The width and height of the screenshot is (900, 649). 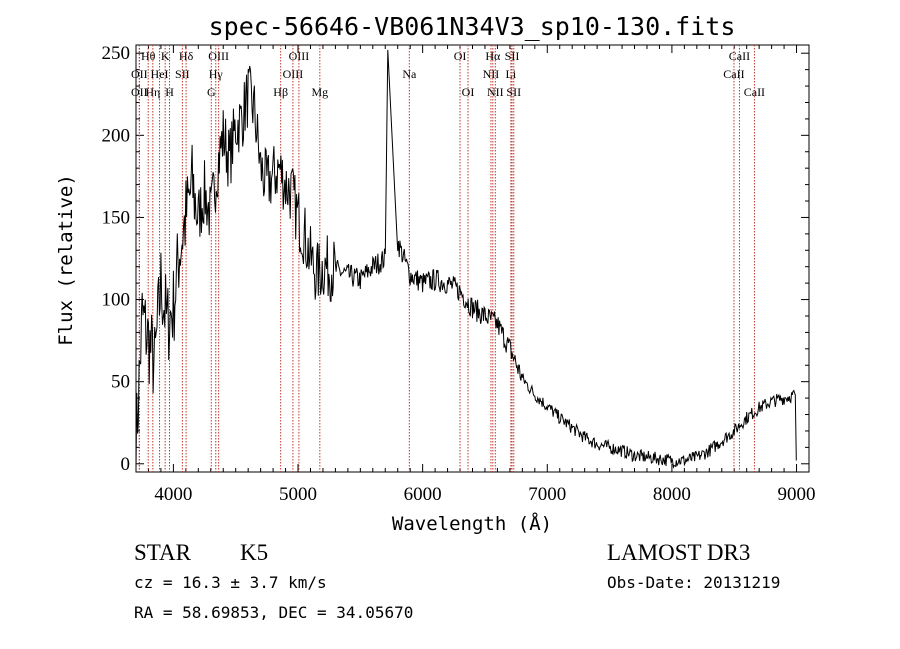 What do you see at coordinates (273, 612) in the screenshot?
I see `coordinates: RA = 58.69853, DEC = 34.05670` at bounding box center [273, 612].